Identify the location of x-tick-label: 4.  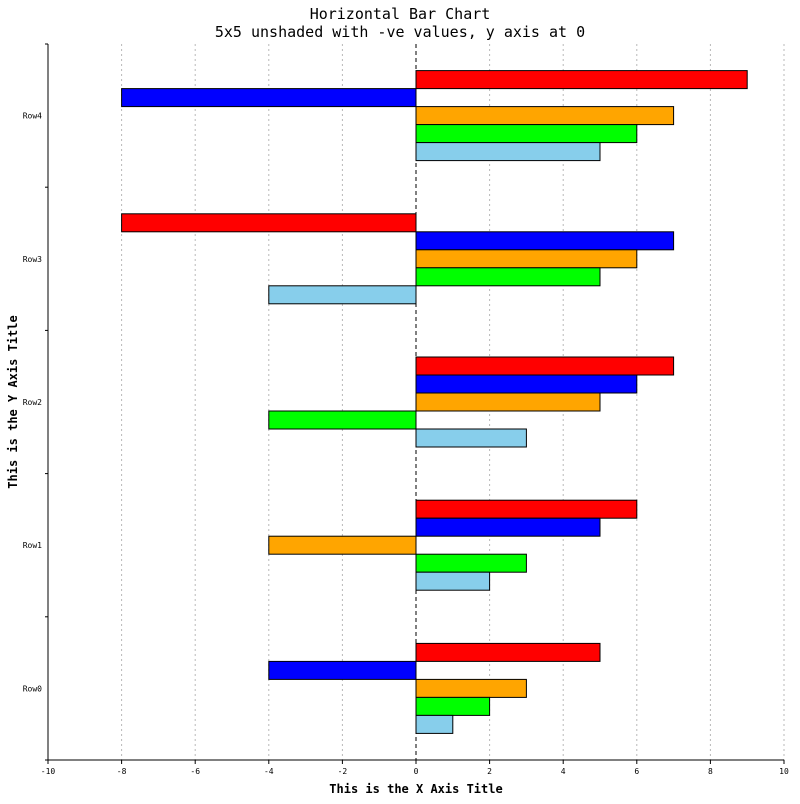
(563, 771).